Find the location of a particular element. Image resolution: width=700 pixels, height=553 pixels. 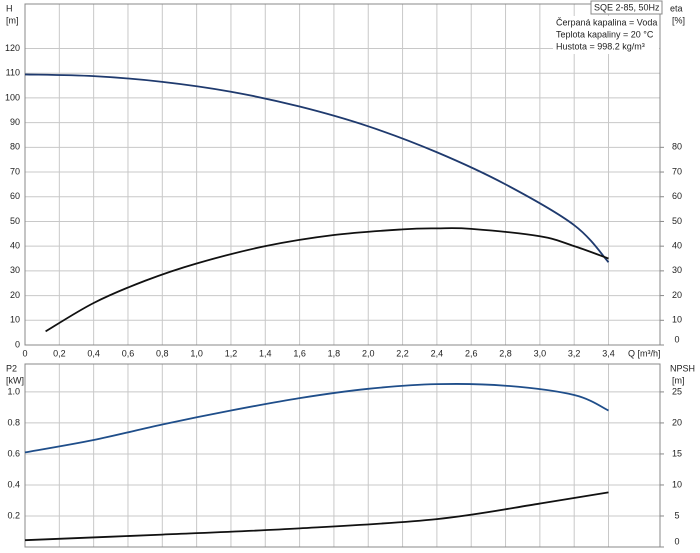

y-tick-label: 20 is located at coordinates (15, 295).